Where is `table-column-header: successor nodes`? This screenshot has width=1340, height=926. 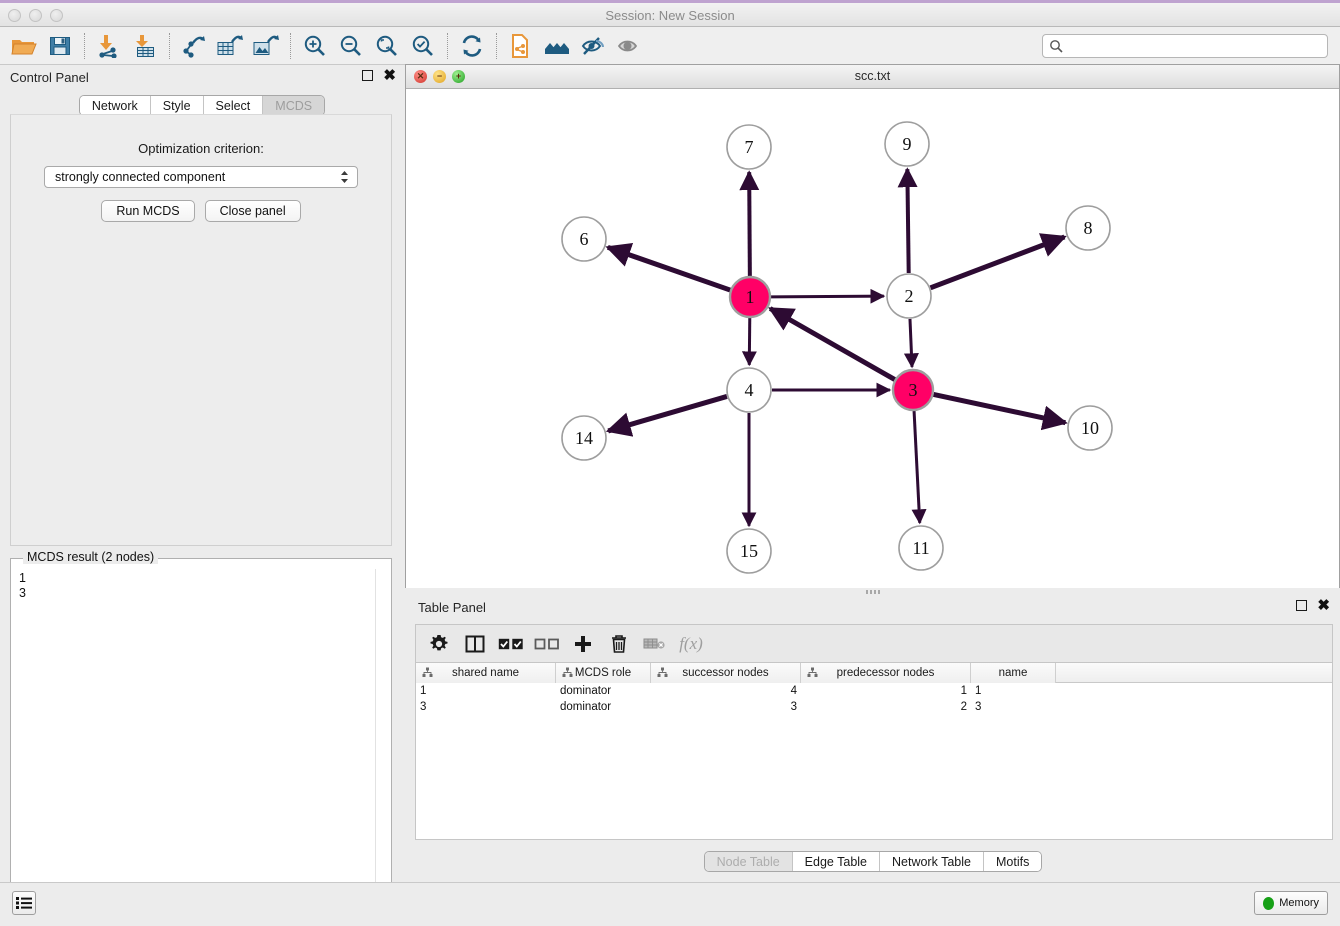
table-column-header: successor nodes is located at coordinates (726, 673).